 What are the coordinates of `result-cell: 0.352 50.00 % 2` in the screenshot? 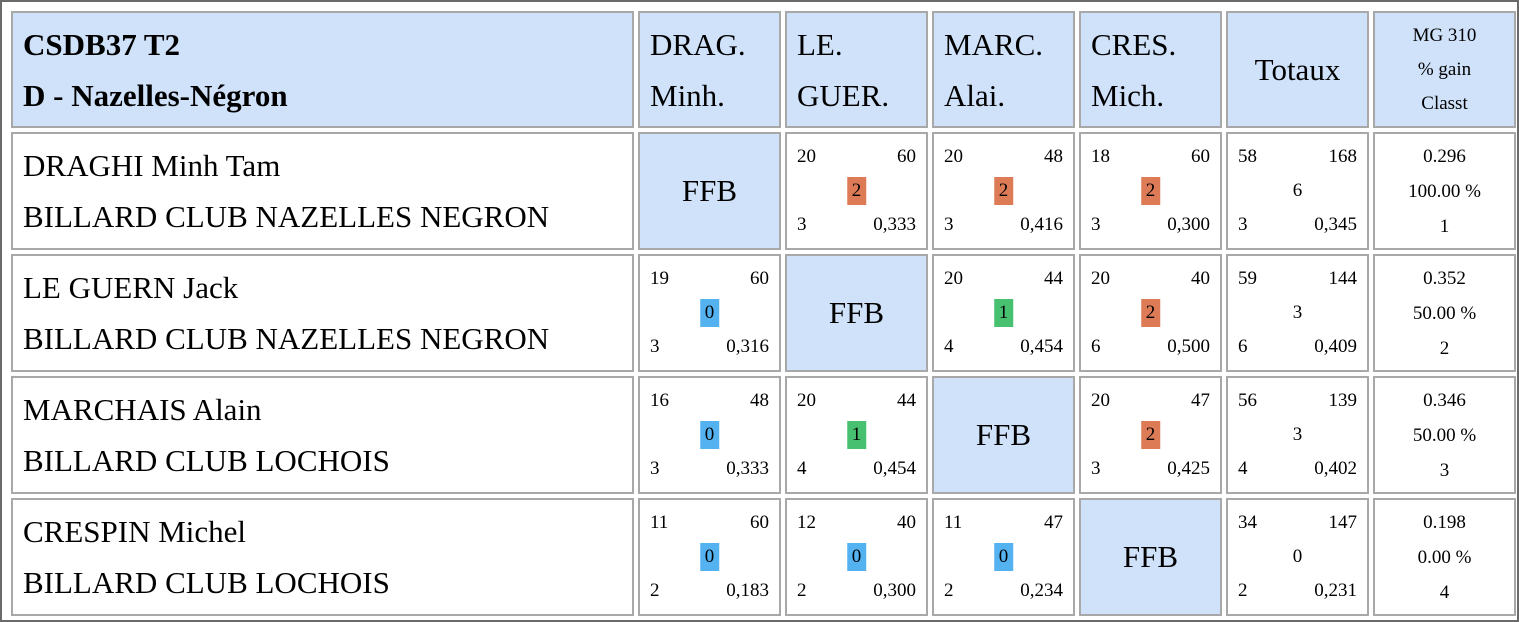 It's located at (1444, 313).